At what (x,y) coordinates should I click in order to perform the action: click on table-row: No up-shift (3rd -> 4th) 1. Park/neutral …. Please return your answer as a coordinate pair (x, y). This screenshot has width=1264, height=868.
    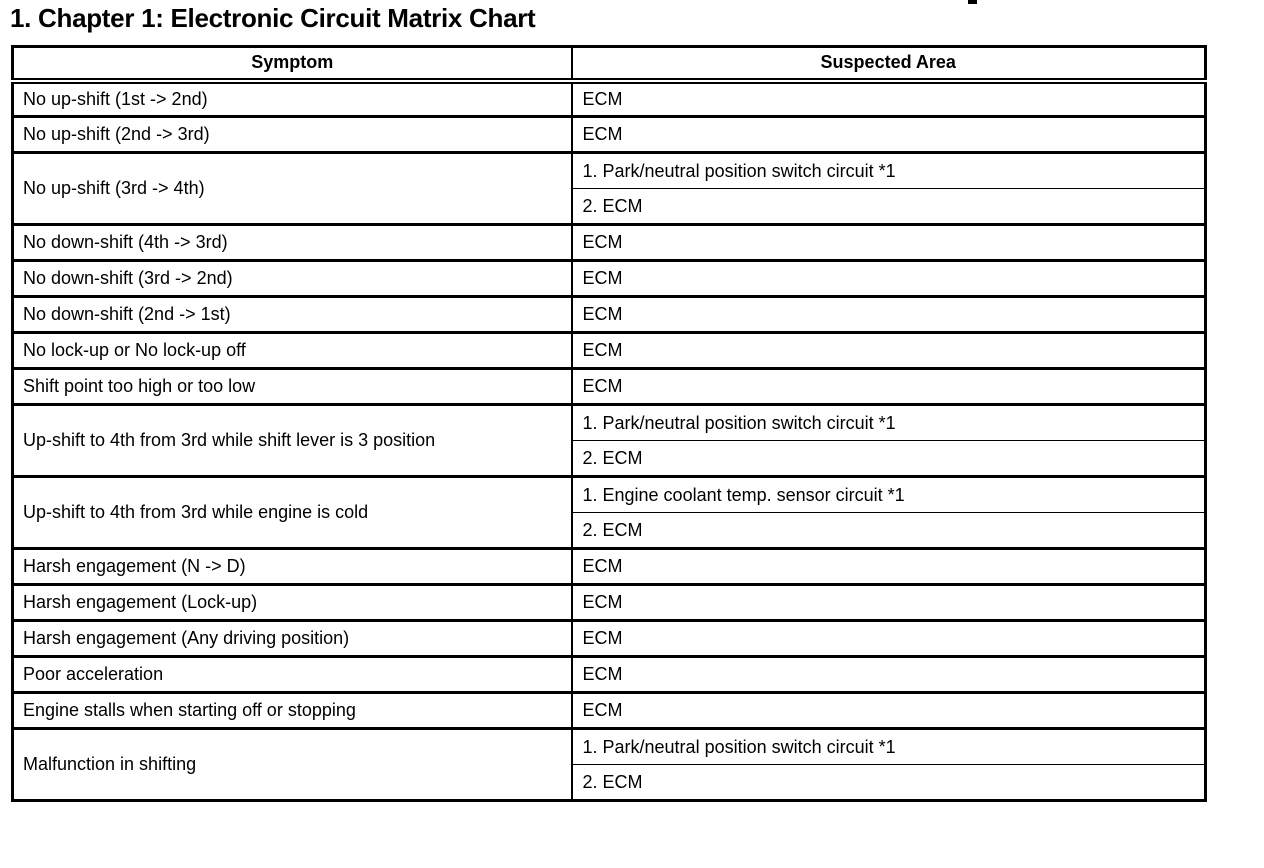
    Looking at the image, I should click on (609, 188).